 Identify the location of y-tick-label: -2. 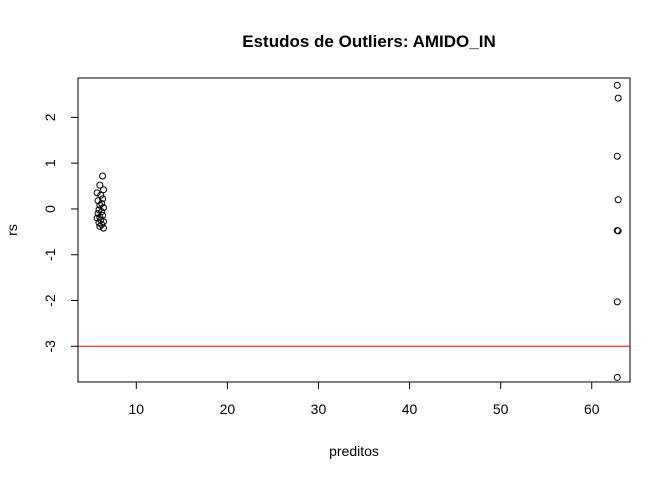
(50, 300).